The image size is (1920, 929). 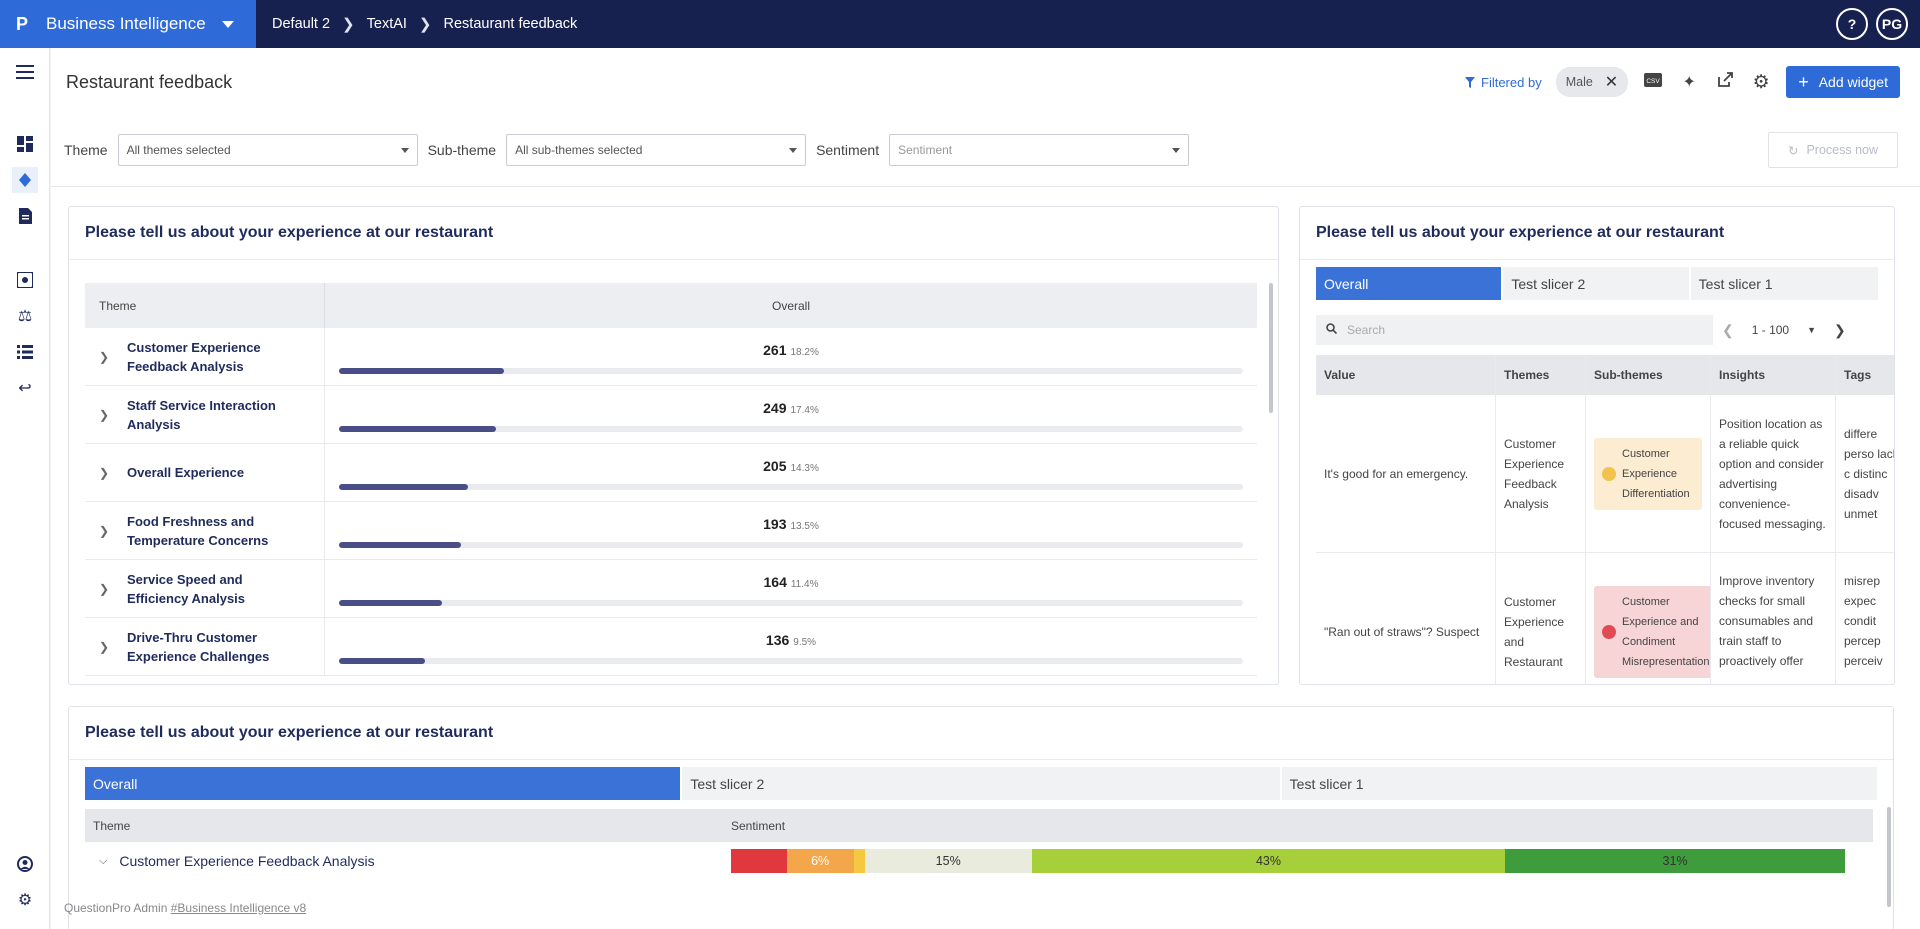 I want to click on analysis-icon, so click(x=25, y=280).